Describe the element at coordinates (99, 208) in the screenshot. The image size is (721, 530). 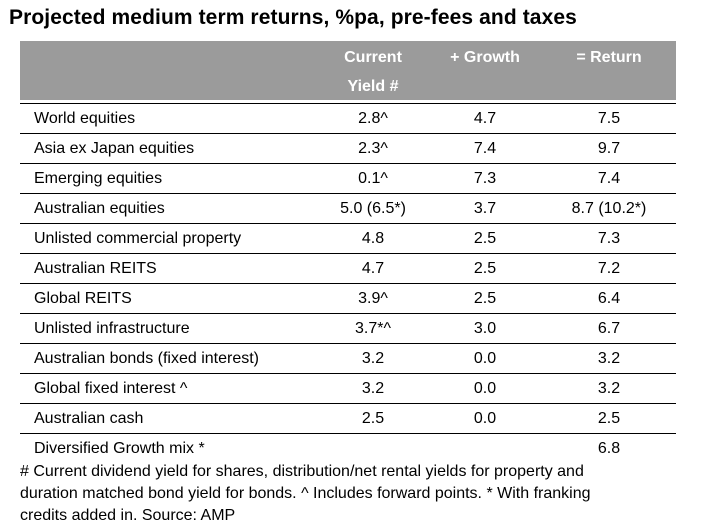
I see `row-label: Australian equities` at that location.